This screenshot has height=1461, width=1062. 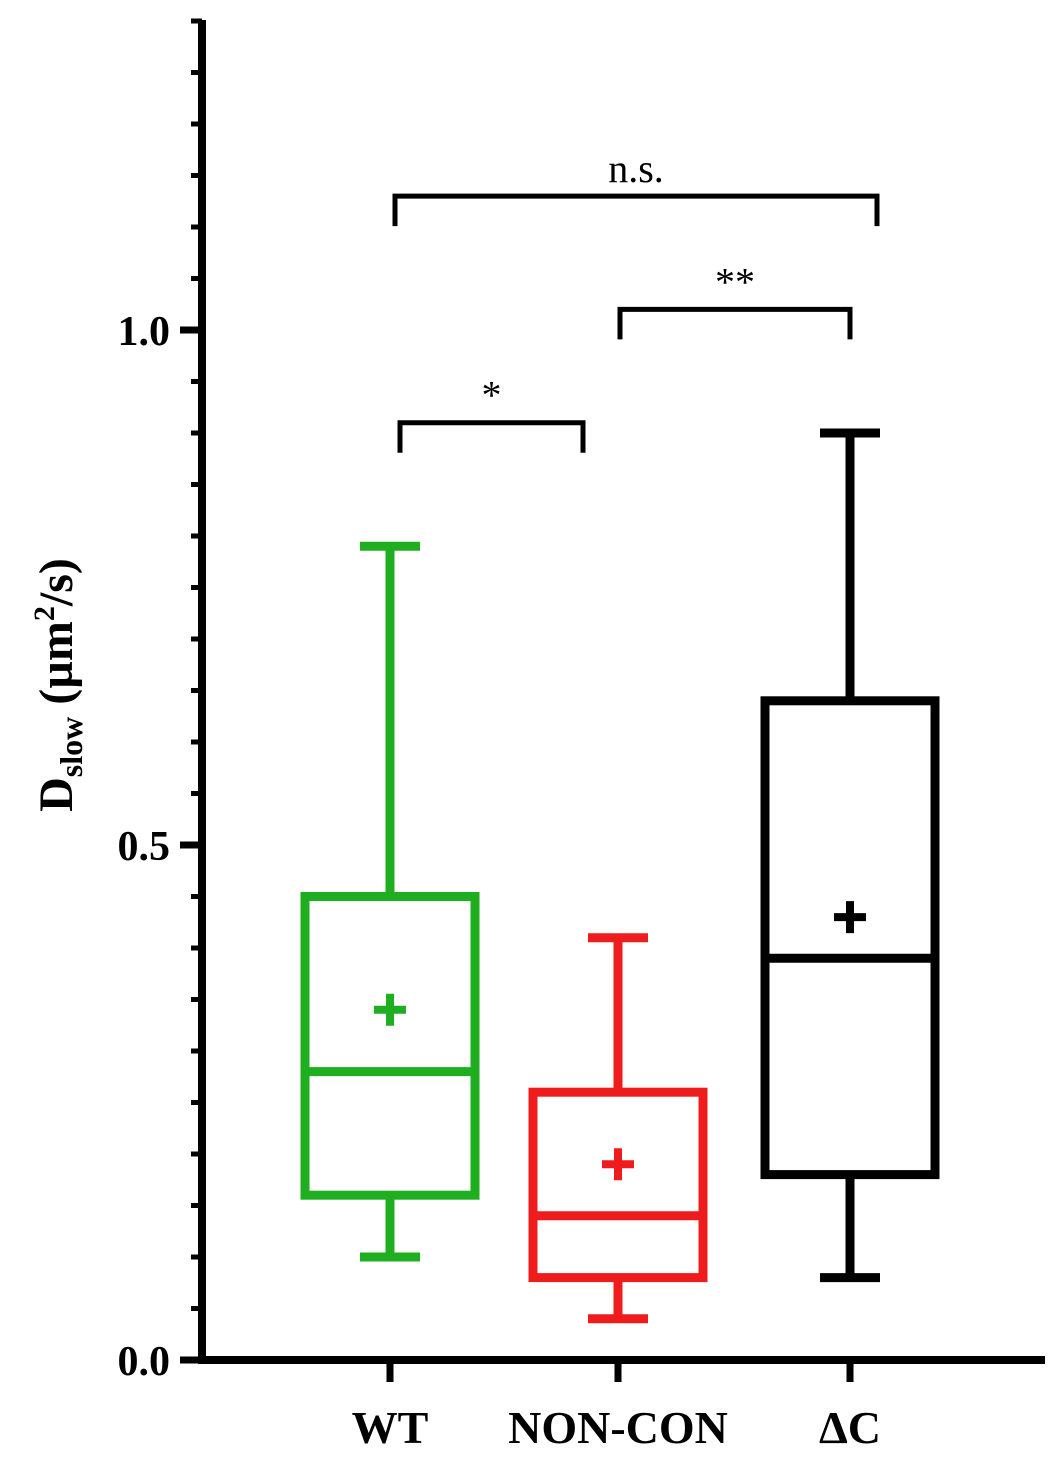 I want to click on significance-bracket-0: *, so click(x=491, y=413).